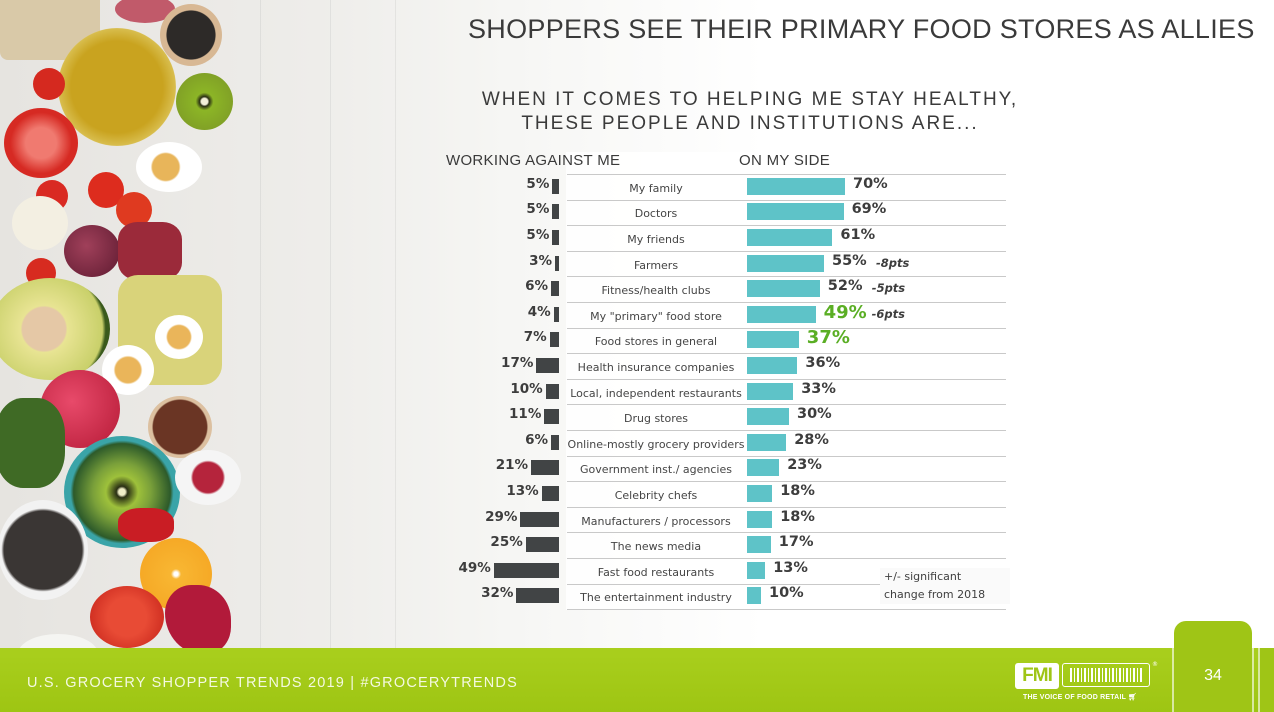  Describe the element at coordinates (191, 35) in the screenshot. I see `chia-bowl-image` at that location.